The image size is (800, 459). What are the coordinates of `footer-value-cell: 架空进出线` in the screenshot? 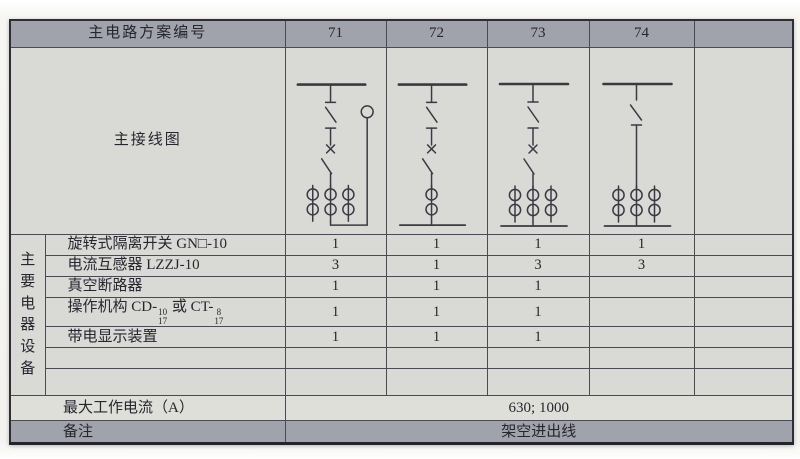 It's located at (539, 432).